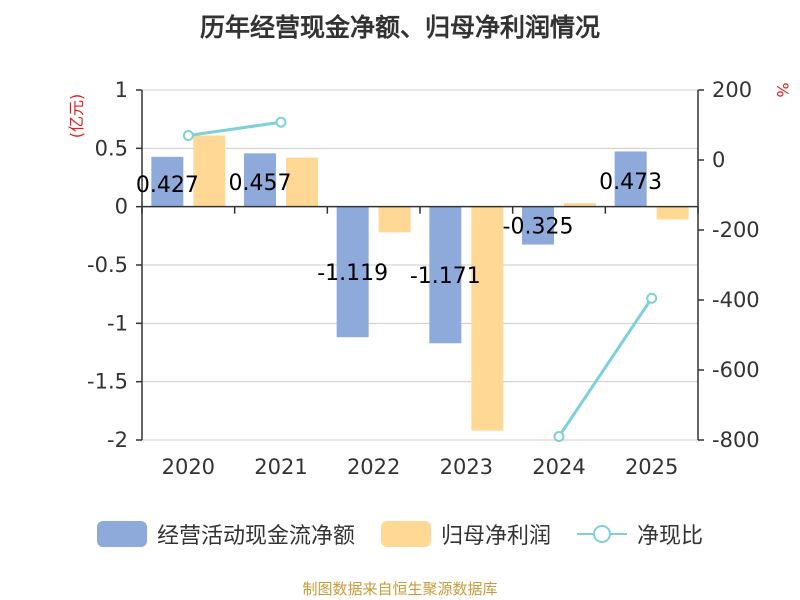  I want to click on legend-item-netprofit: 归母净利润, so click(465, 534).